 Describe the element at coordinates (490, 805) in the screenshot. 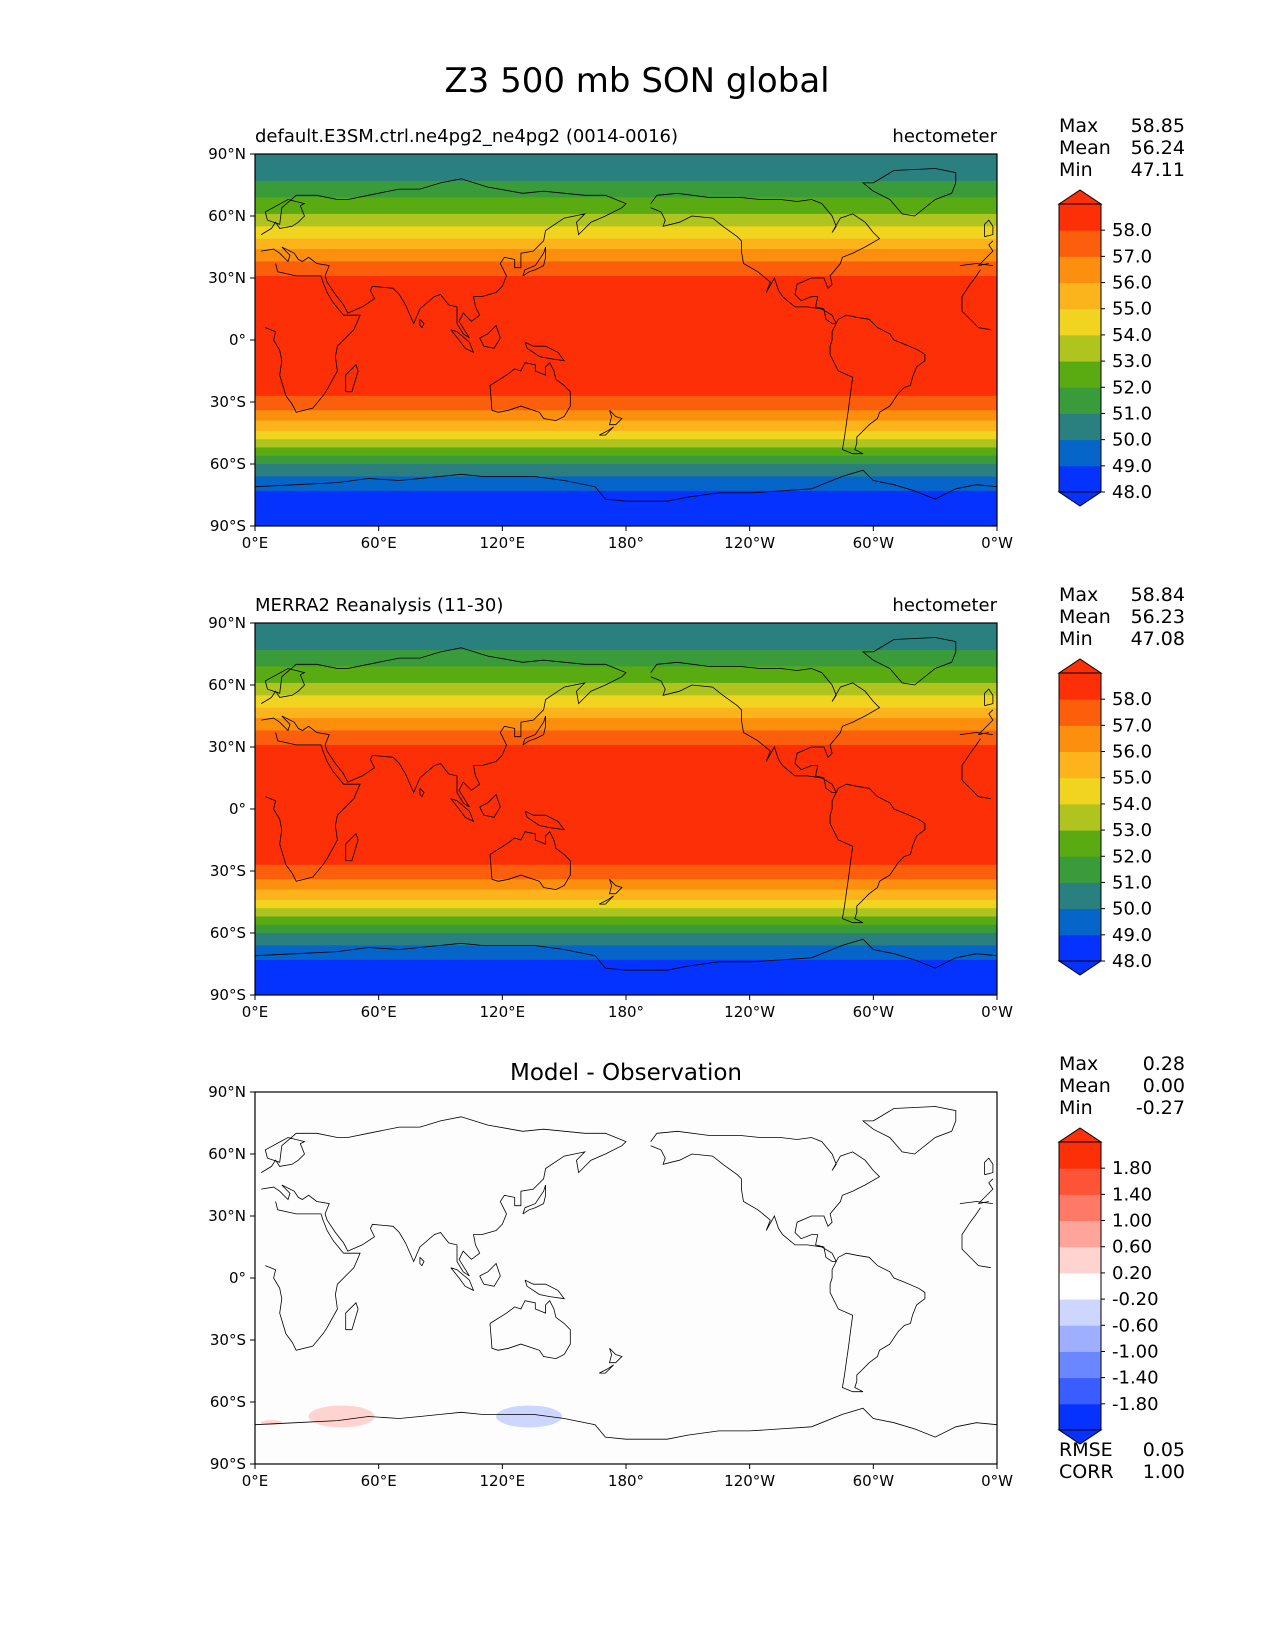

I see `coastline-borneo` at that location.